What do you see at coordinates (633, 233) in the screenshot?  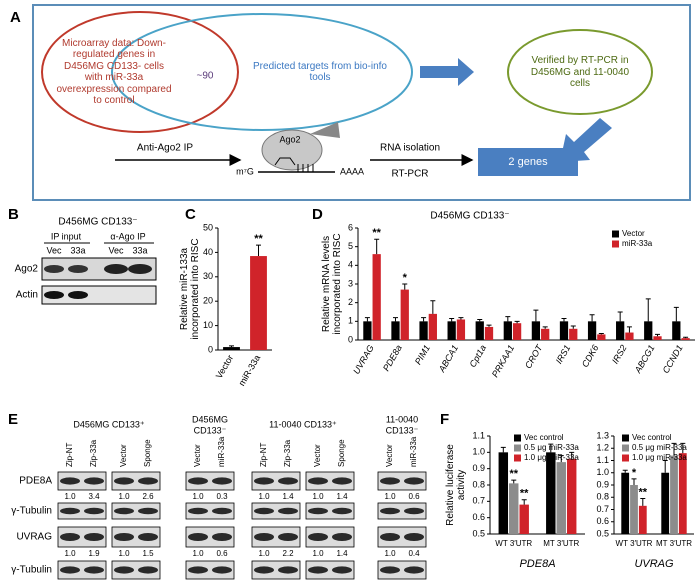 I see `legend-label: Vector` at bounding box center [633, 233].